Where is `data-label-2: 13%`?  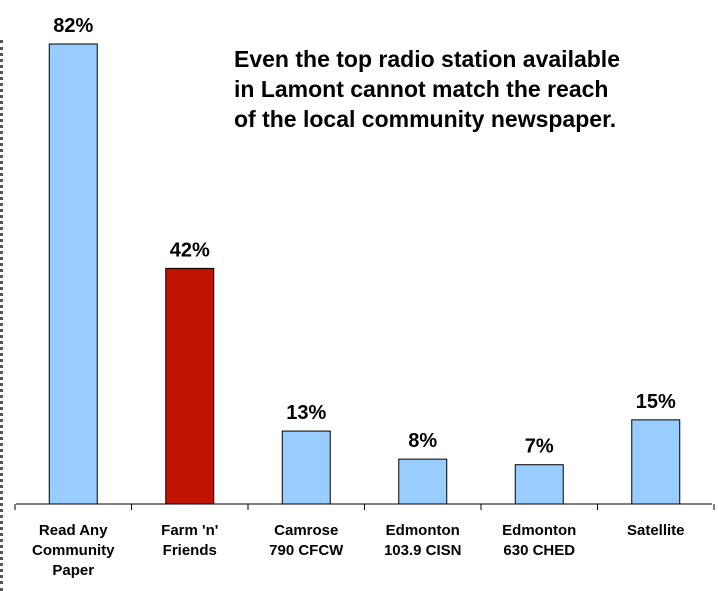
data-label-2: 13% is located at coordinates (306, 413).